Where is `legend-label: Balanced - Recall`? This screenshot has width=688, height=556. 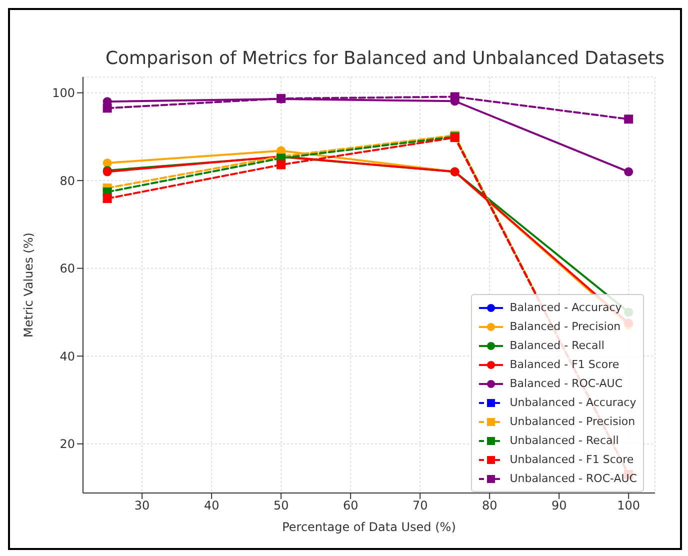 legend-label: Balanced - Recall is located at coordinates (557, 345).